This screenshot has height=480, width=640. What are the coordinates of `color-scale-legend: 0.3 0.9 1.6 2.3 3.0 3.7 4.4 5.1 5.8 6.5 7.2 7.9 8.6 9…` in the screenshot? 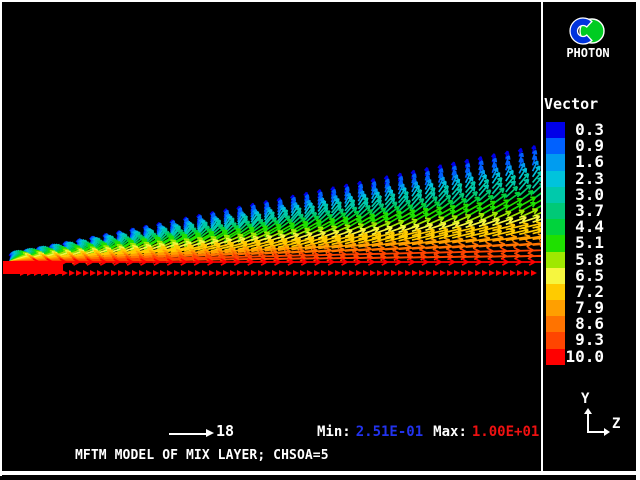 It's located at (575, 243).